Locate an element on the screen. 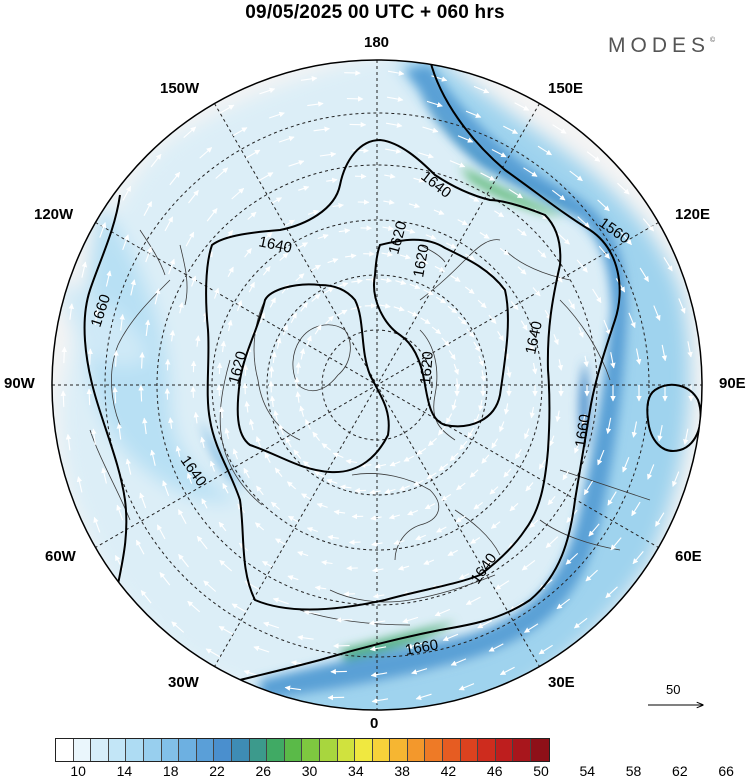 This screenshot has height=782, width=750. colorbar-tick-label: 54 is located at coordinates (587, 771).